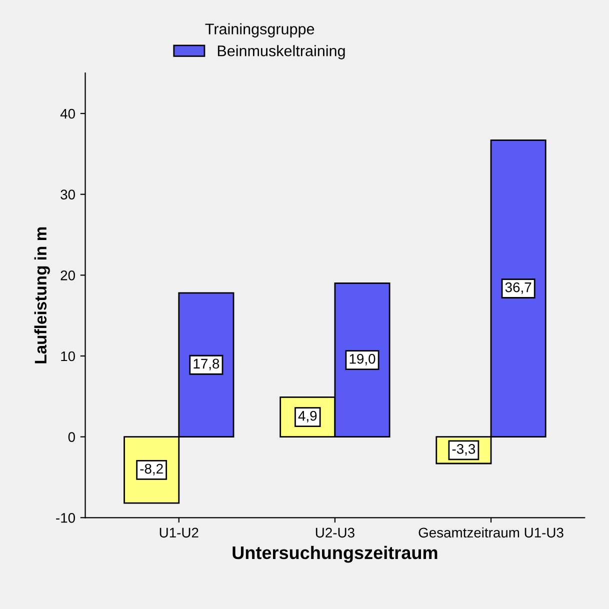 The width and height of the screenshot is (609, 609). Describe the element at coordinates (42, 295) in the screenshot. I see `y-axis-title: Laufleistung in m` at that location.